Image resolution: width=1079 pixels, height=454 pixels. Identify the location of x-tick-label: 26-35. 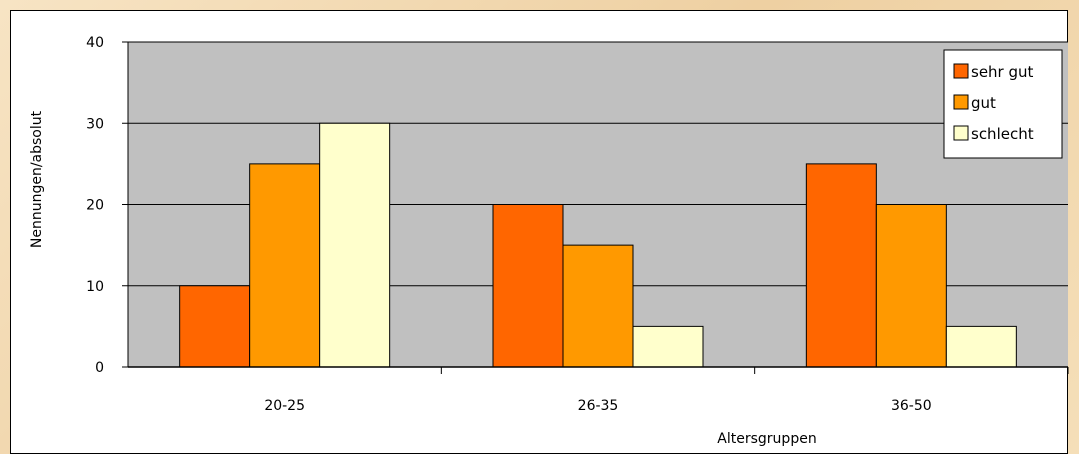
(598, 406).